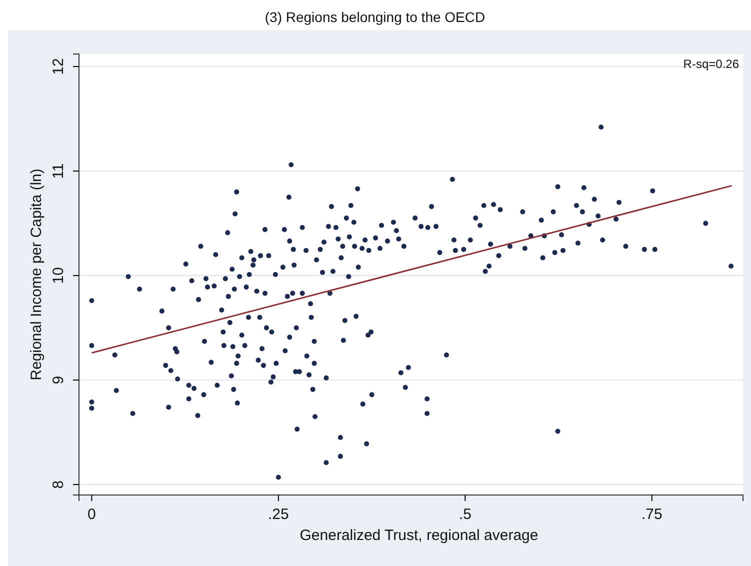 Image resolution: width=751 pixels, height=566 pixels. I want to click on x-axis-title: Generalized Trust, regional average, so click(419, 535).